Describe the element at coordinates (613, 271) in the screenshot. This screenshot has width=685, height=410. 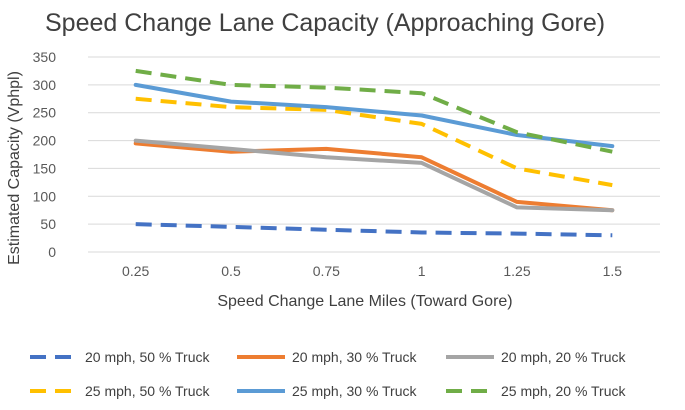
I see `x-tick-label: 1.5` at that location.